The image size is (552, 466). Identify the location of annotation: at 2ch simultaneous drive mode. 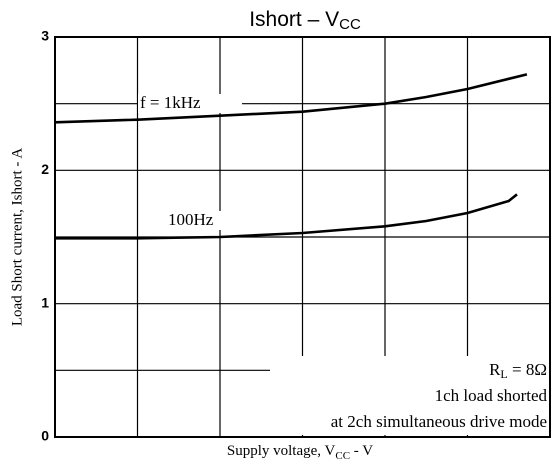
(439, 421).